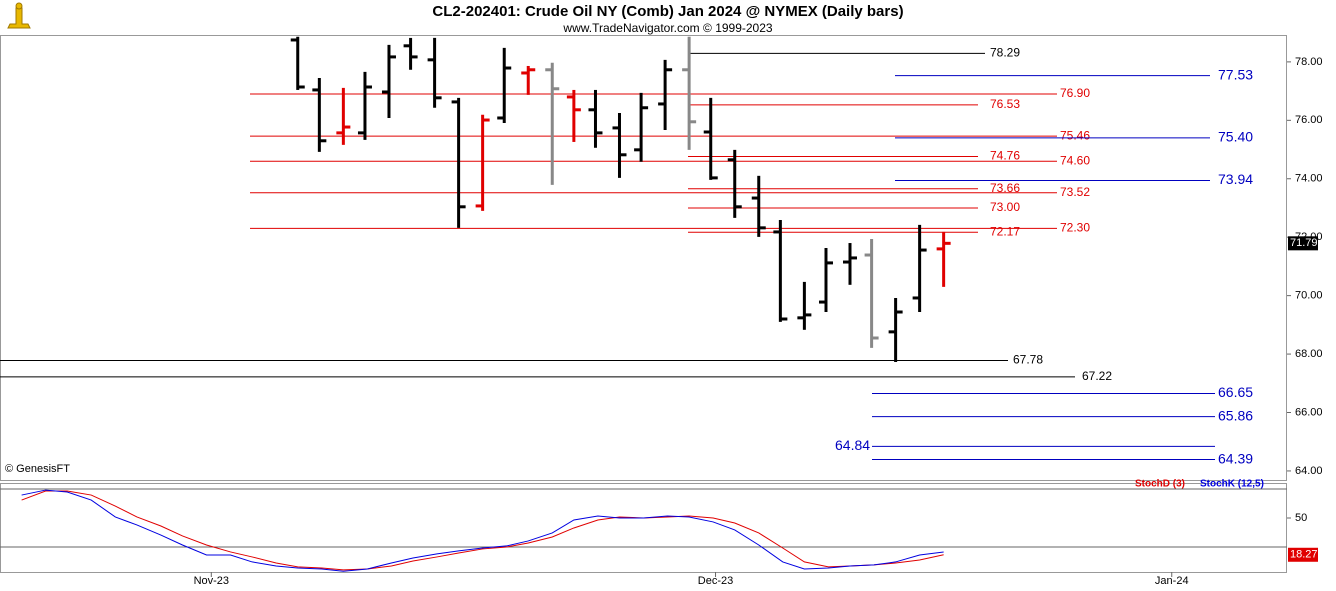 The height and width of the screenshot is (591, 1336). I want to click on level-label: 64.84, so click(852, 445).